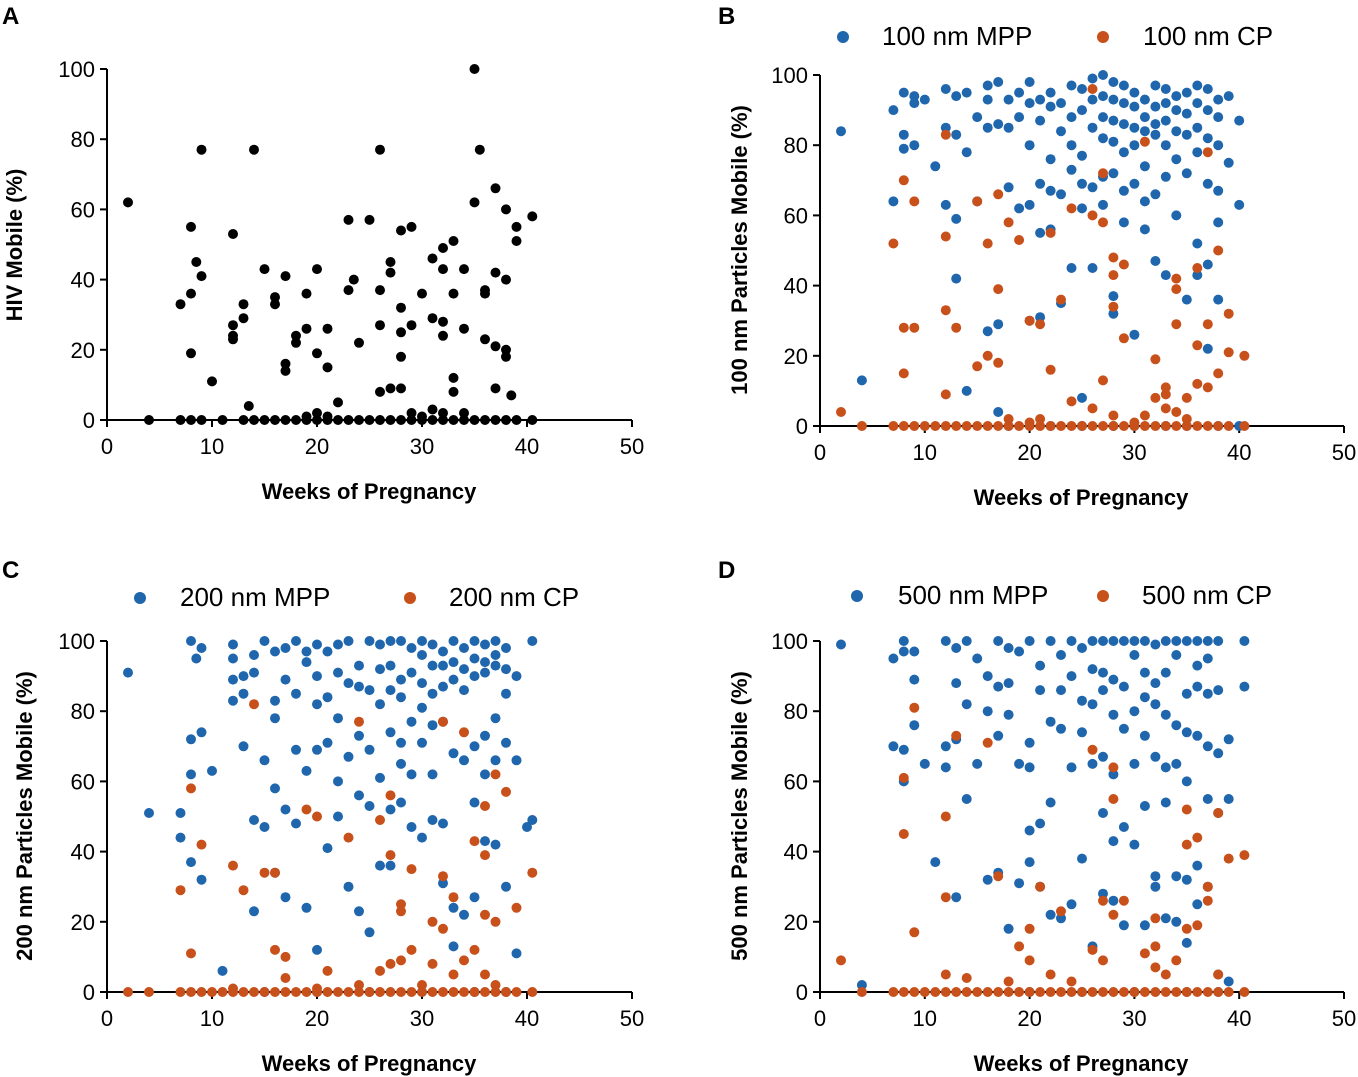 The image size is (1358, 1077). What do you see at coordinates (796, 145) in the screenshot?
I see `y-tick-label-b: 80` at bounding box center [796, 145].